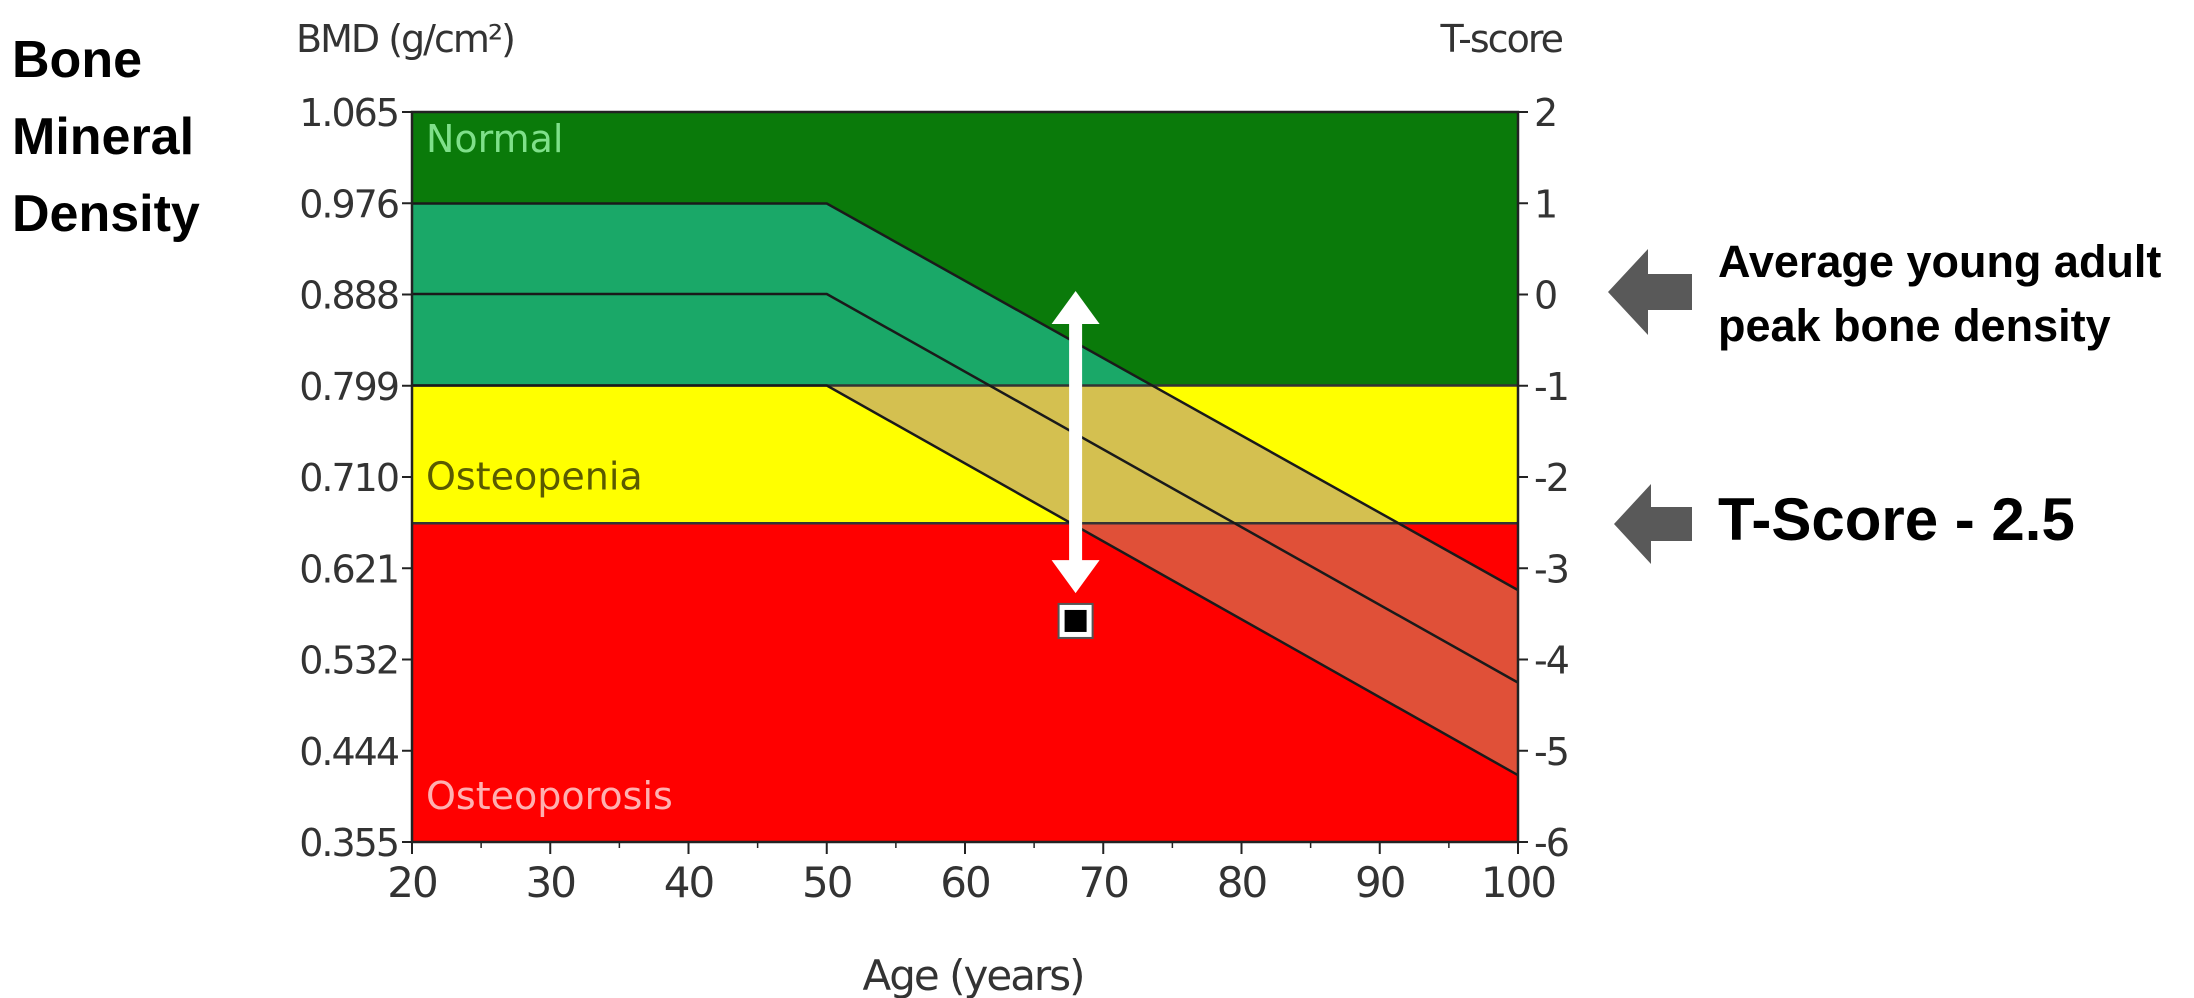  What do you see at coordinates (1545, 204) in the screenshot?
I see `y-tick-label-right: 1` at bounding box center [1545, 204].